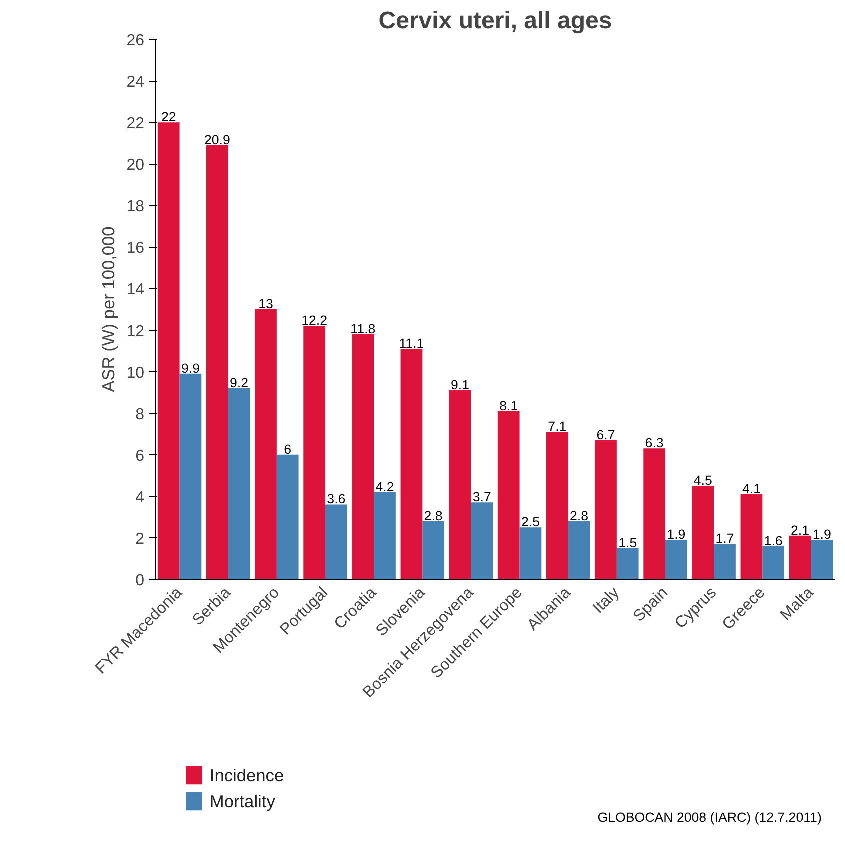 This screenshot has width=845, height=853. What do you see at coordinates (606, 434) in the screenshot?
I see `data-label: 6.7` at bounding box center [606, 434].